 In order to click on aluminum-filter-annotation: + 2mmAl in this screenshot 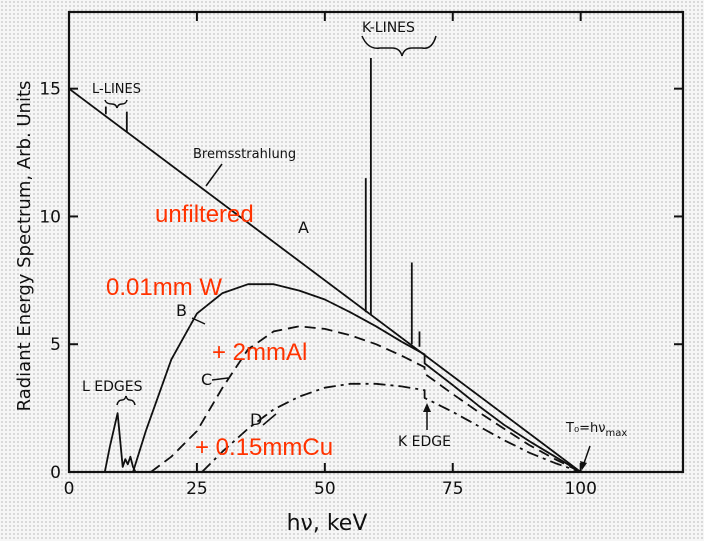, I will do `click(259, 352)`.